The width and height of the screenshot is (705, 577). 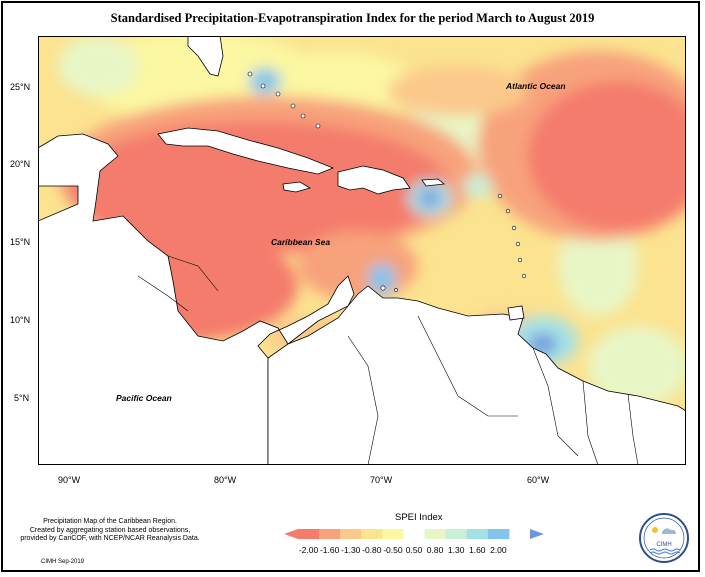 What do you see at coordinates (291, 534) in the screenshot?
I see `colorbar-arrow-left` at bounding box center [291, 534].